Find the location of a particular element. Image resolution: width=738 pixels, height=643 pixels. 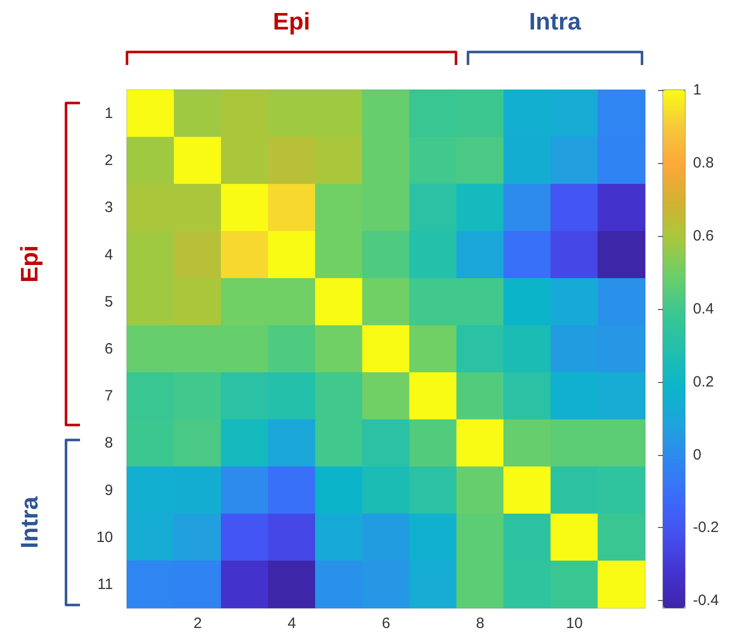

color-bar-label: 0.6 is located at coordinates (703, 235).